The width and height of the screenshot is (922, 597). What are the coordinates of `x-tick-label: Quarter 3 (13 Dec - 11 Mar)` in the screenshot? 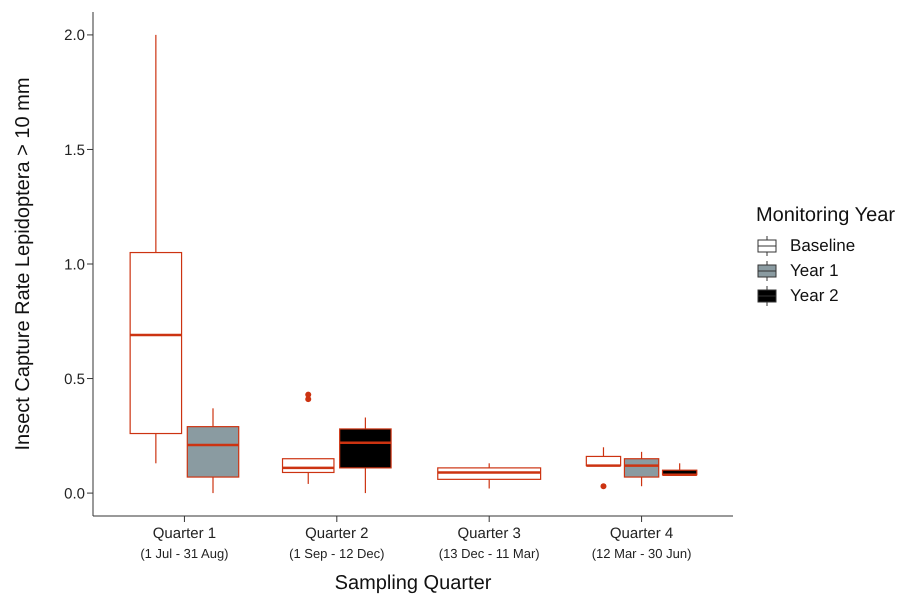 It's located at (489, 543).